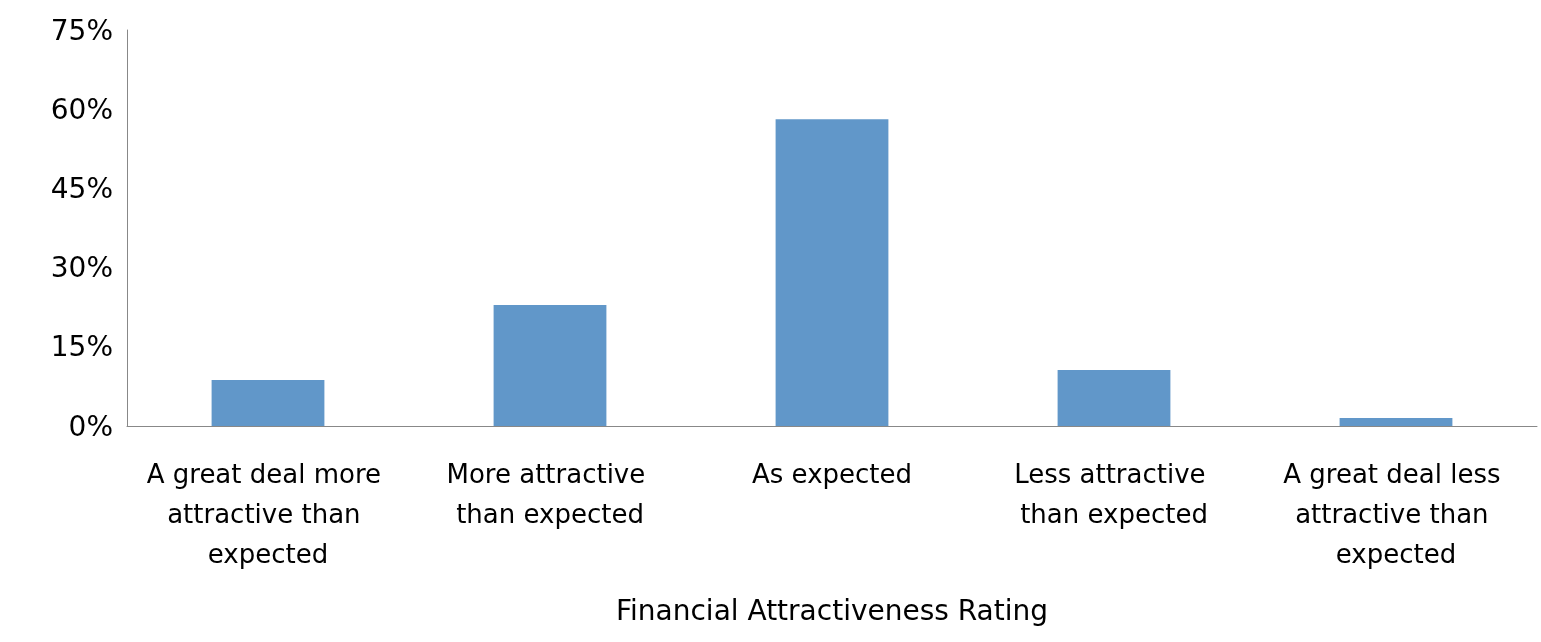  I want to click on x-tick-label: As expected, so click(832, 474).